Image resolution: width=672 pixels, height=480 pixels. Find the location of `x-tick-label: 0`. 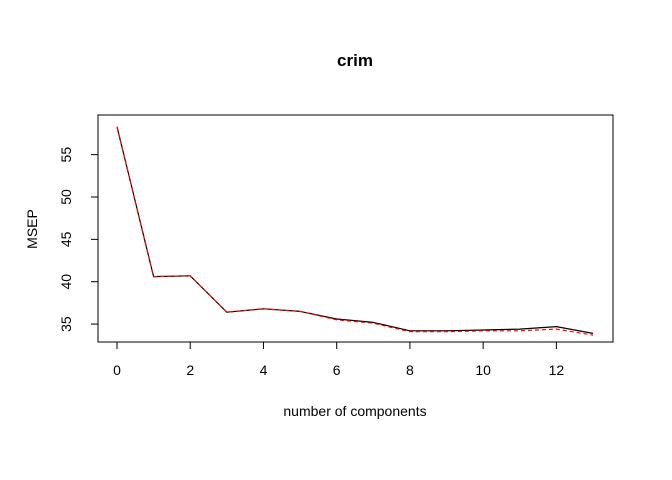

x-tick-label: 0 is located at coordinates (117, 370).